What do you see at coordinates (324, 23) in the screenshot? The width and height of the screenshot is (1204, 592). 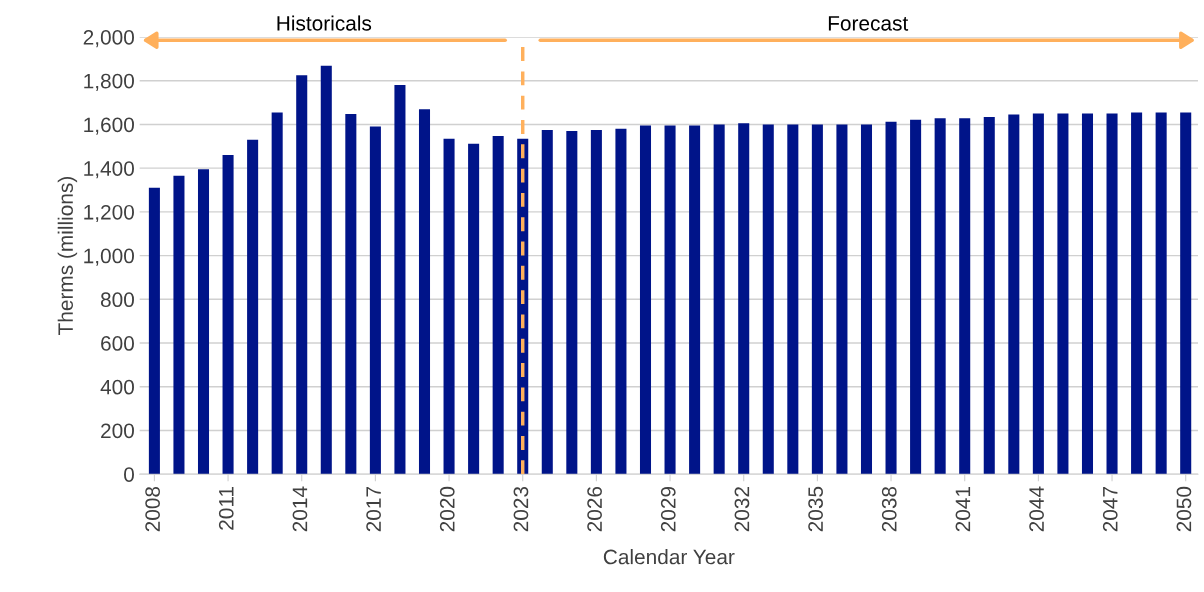 I see `text: Historicals` at bounding box center [324, 23].